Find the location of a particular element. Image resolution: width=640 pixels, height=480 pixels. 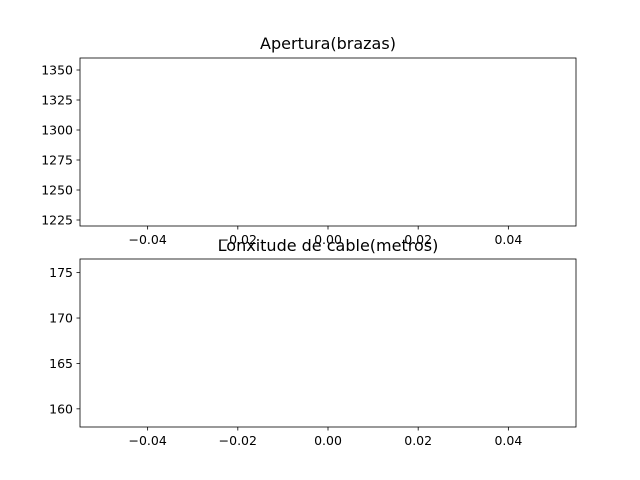

bottom-ytick-label: 170 is located at coordinates (61, 318).